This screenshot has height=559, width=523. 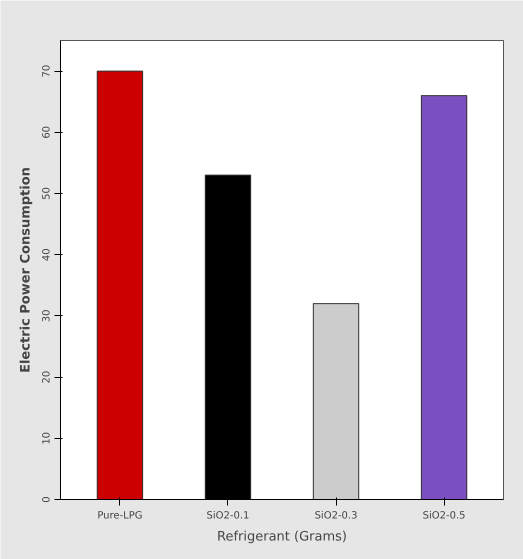 I want to click on x-axis-title: Refrigerant (Grams), so click(x=282, y=537).